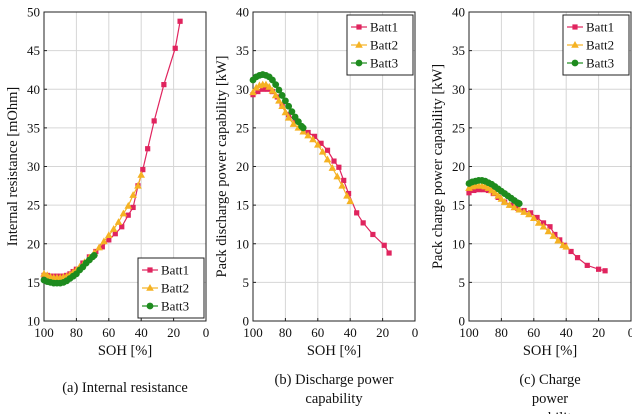 The height and width of the screenshot is (414, 632). What do you see at coordinates (458, 166) in the screenshot?
I see `y-tick-label: 20` at bounding box center [458, 166].